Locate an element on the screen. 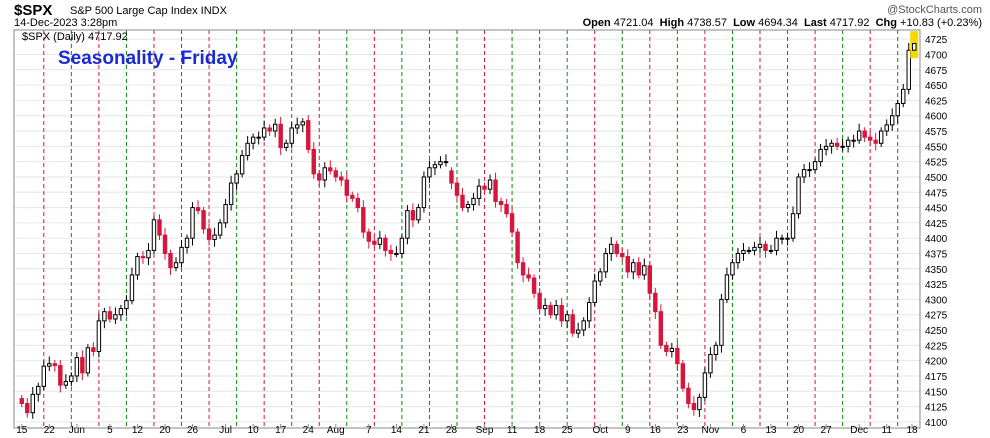 This screenshot has height=438, width=990. x-tick-label: 10 is located at coordinates (254, 430).